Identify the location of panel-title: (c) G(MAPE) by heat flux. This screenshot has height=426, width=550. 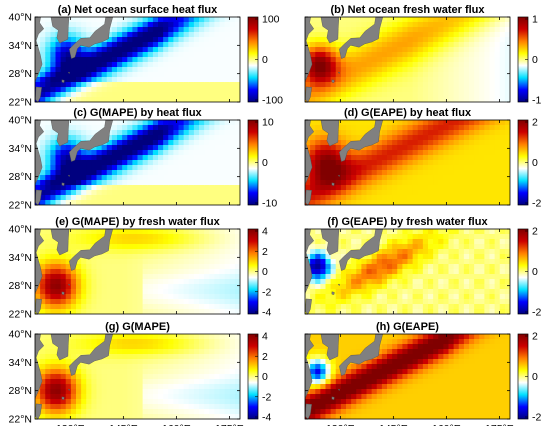
(137, 113).